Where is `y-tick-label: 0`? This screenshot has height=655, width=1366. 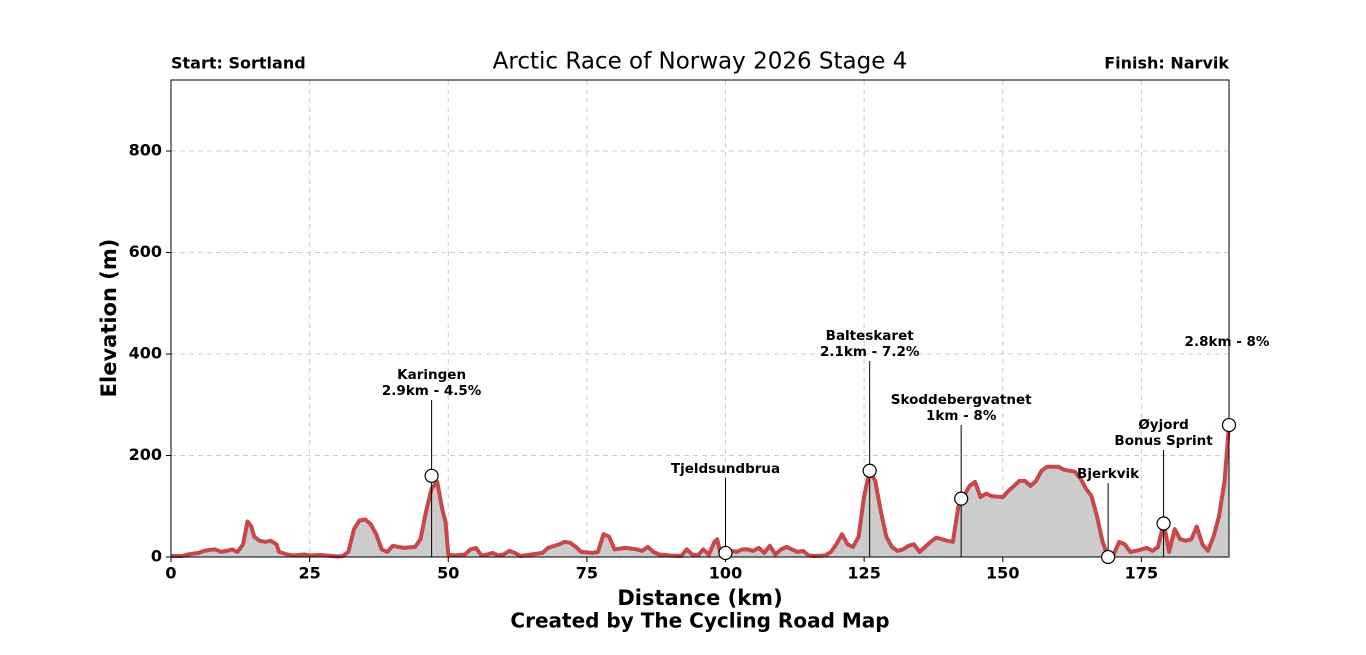
y-tick-label: 0 is located at coordinates (156, 556).